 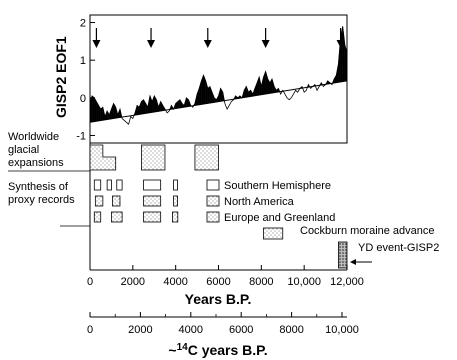 What do you see at coordinates (342, 330) in the screenshot?
I see `c14-tick-label: 10,000` at bounding box center [342, 330].